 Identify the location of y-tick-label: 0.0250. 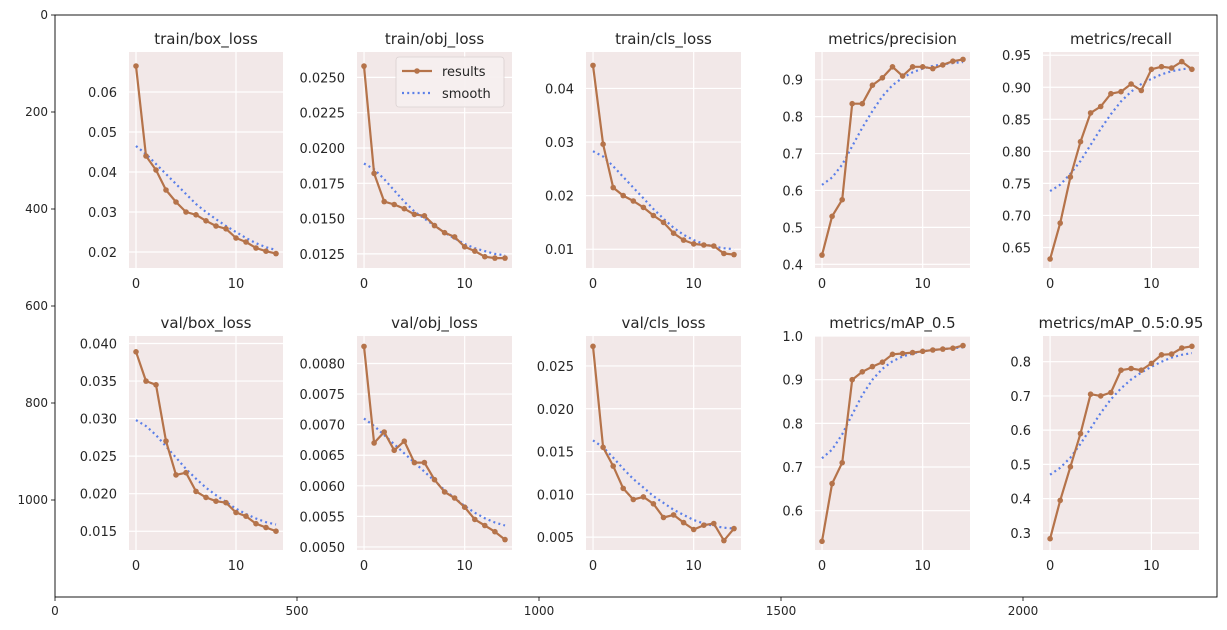
(323, 78).